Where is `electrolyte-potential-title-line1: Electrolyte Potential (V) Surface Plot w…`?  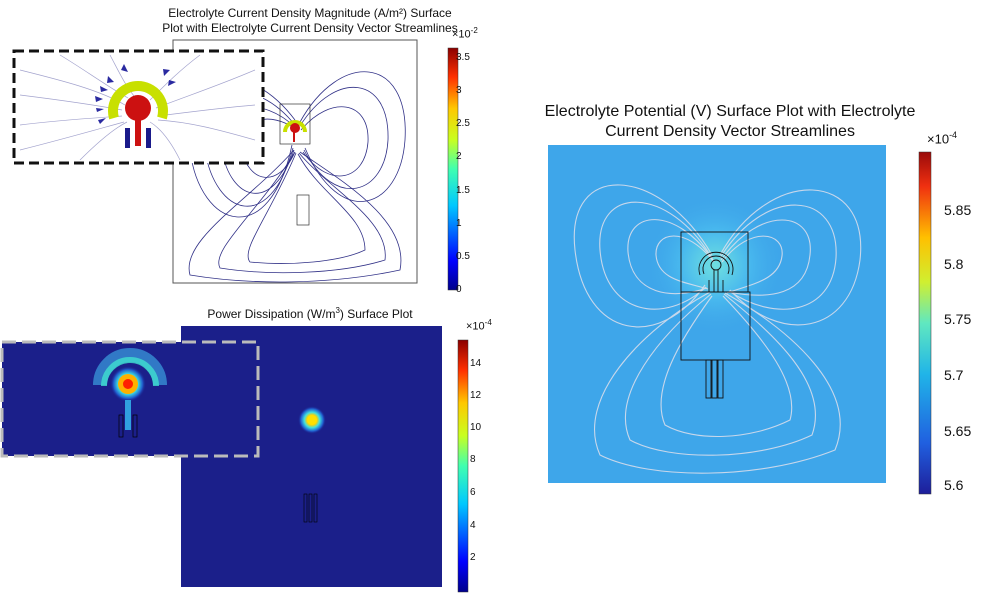 electrolyte-potential-title-line1: Electrolyte Potential (V) Surface Plot w… is located at coordinates (730, 111).